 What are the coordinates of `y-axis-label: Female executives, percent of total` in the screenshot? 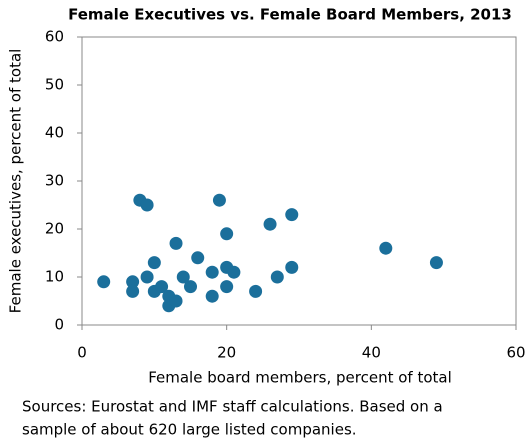 It's located at (16, 181).